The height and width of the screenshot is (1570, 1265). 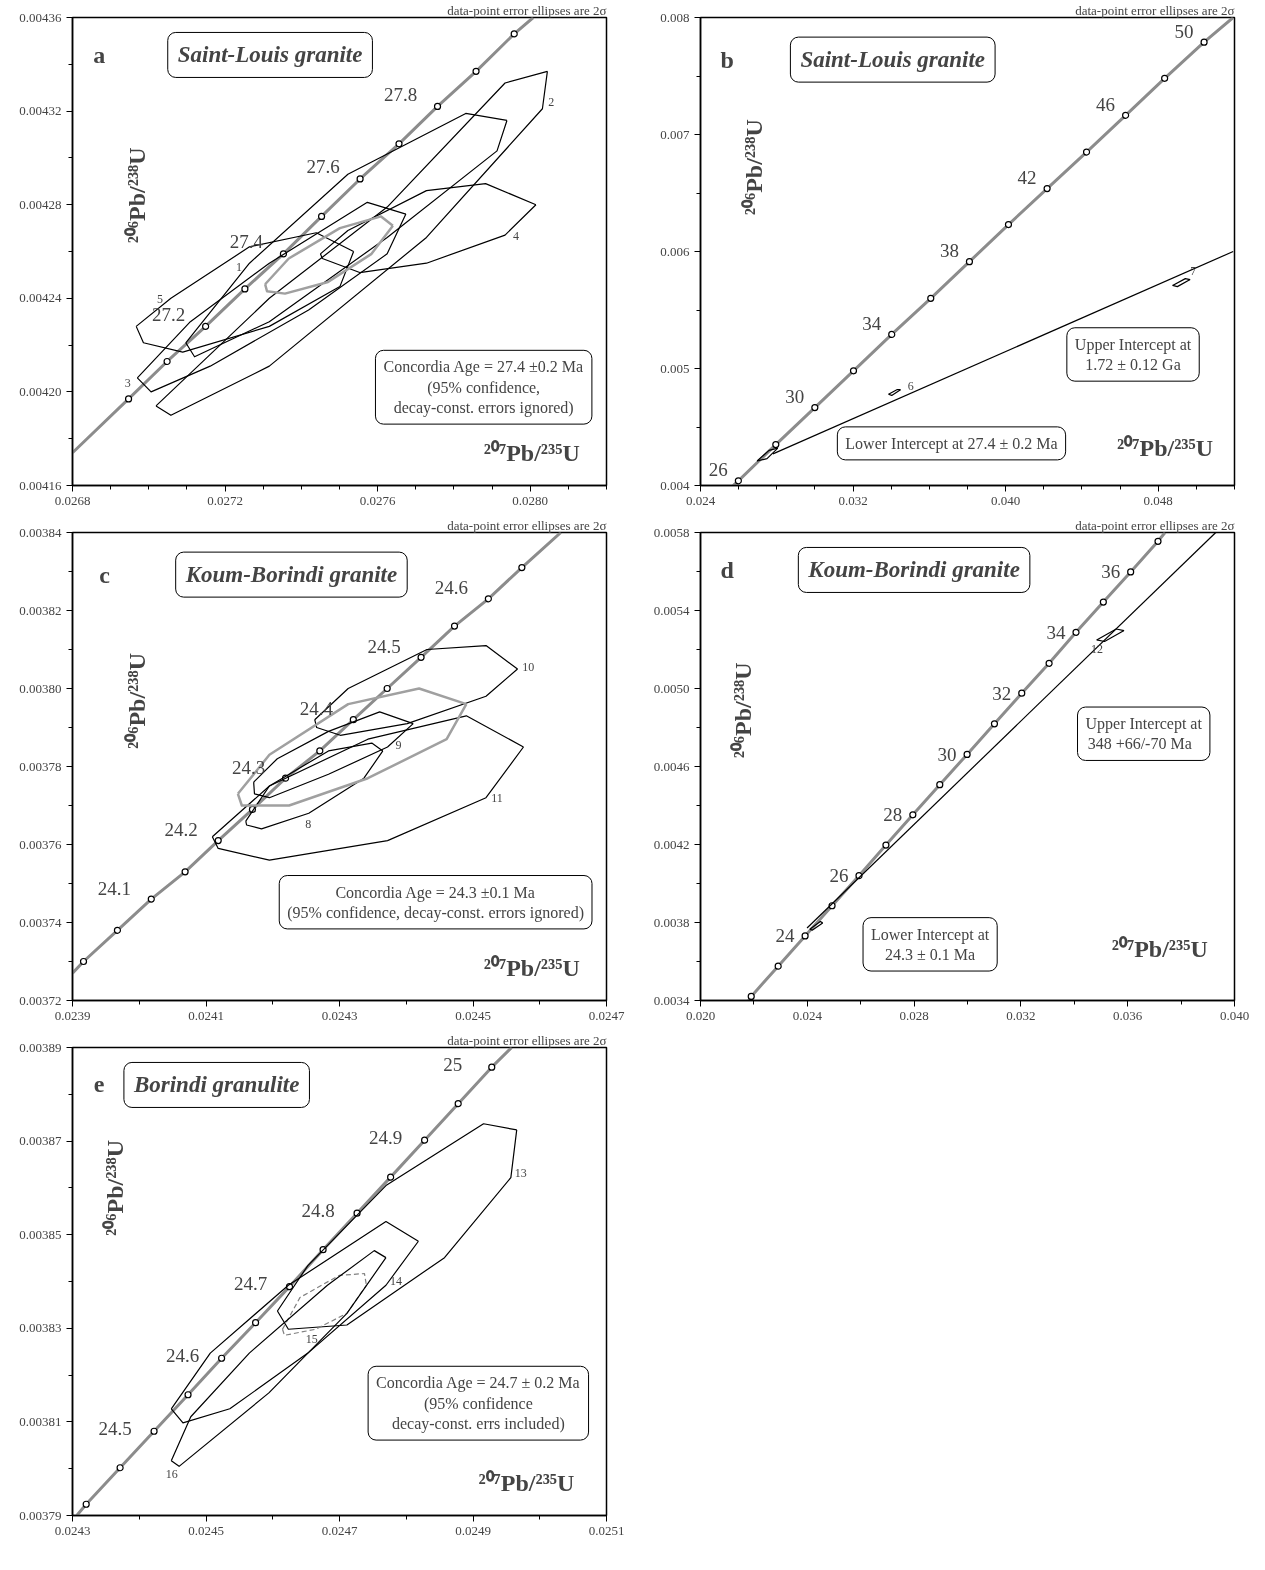 What do you see at coordinates (1027, 178) in the screenshot?
I see `annotation: 42` at bounding box center [1027, 178].